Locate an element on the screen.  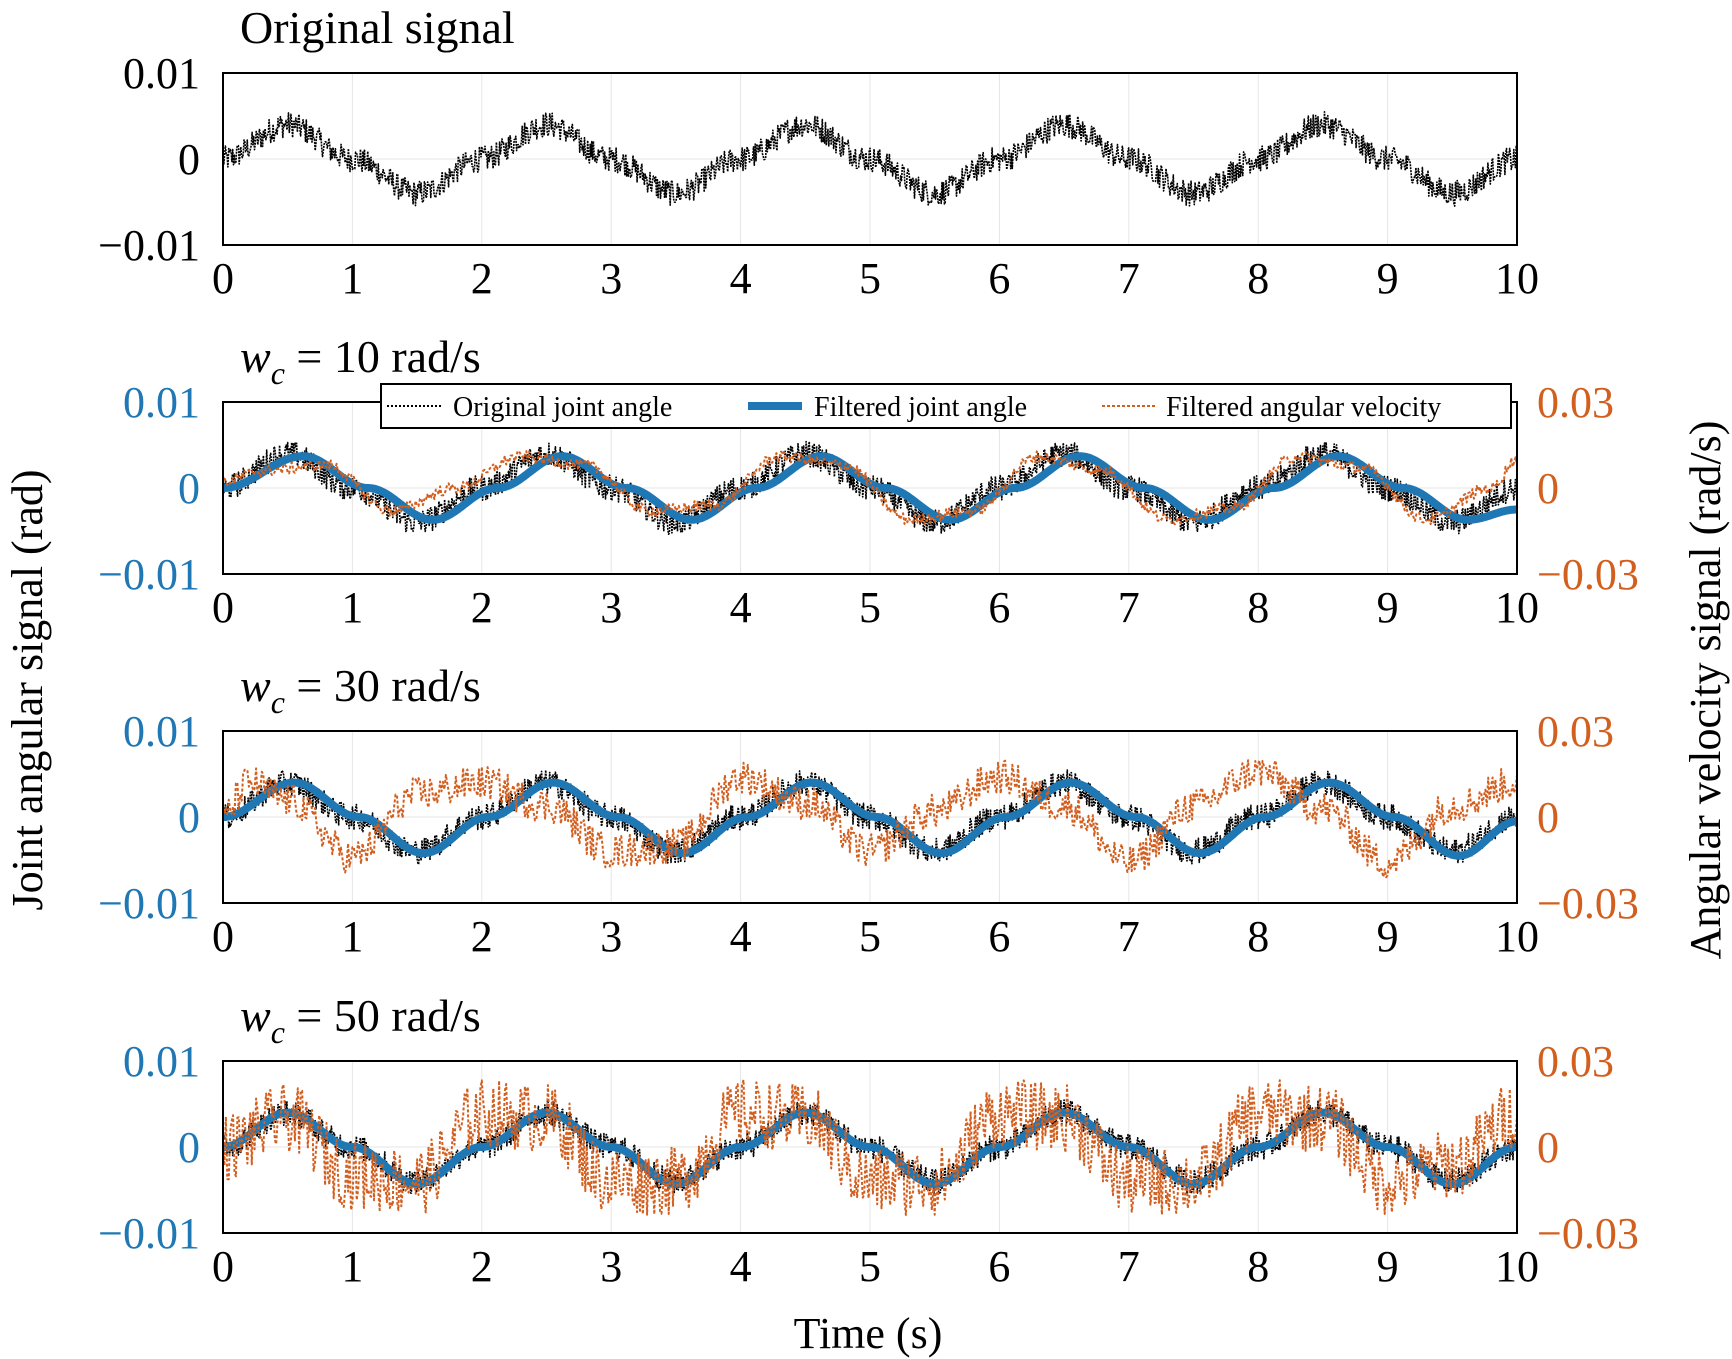
panel-title: wc = 10 rad/s is located at coordinates (360, 361).